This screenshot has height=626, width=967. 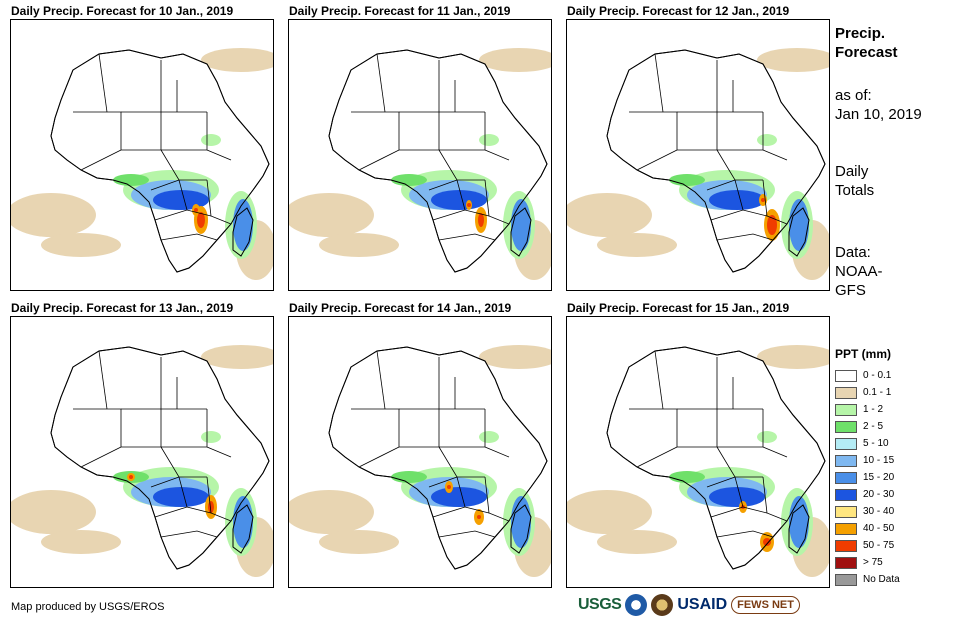 What do you see at coordinates (879, 545) in the screenshot?
I see `legend-label: 50 - 75` at bounding box center [879, 545].